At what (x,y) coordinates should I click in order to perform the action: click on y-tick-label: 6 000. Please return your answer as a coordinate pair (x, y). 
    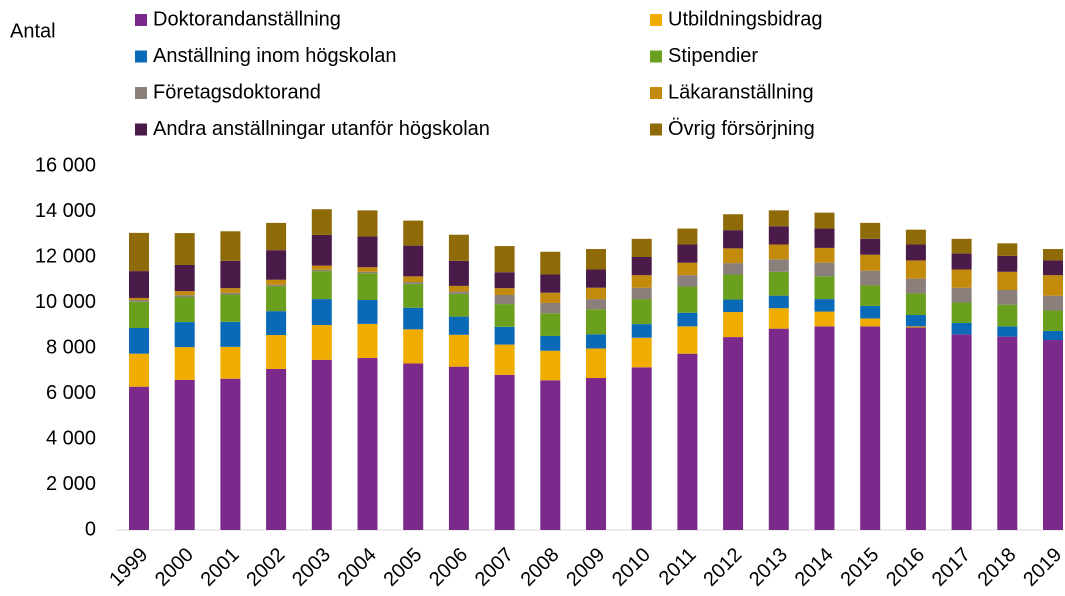
    Looking at the image, I should click on (71, 393).